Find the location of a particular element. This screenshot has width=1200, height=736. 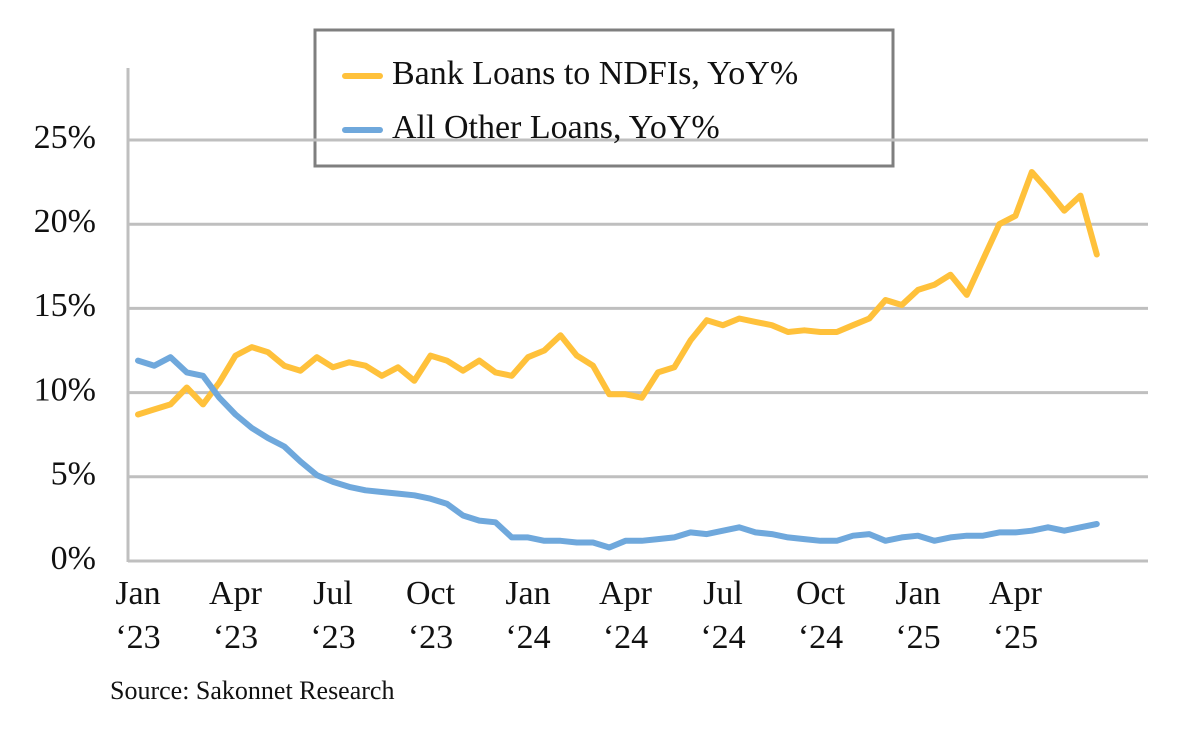

source: Source: Sakonnet Research is located at coordinates (252, 690).